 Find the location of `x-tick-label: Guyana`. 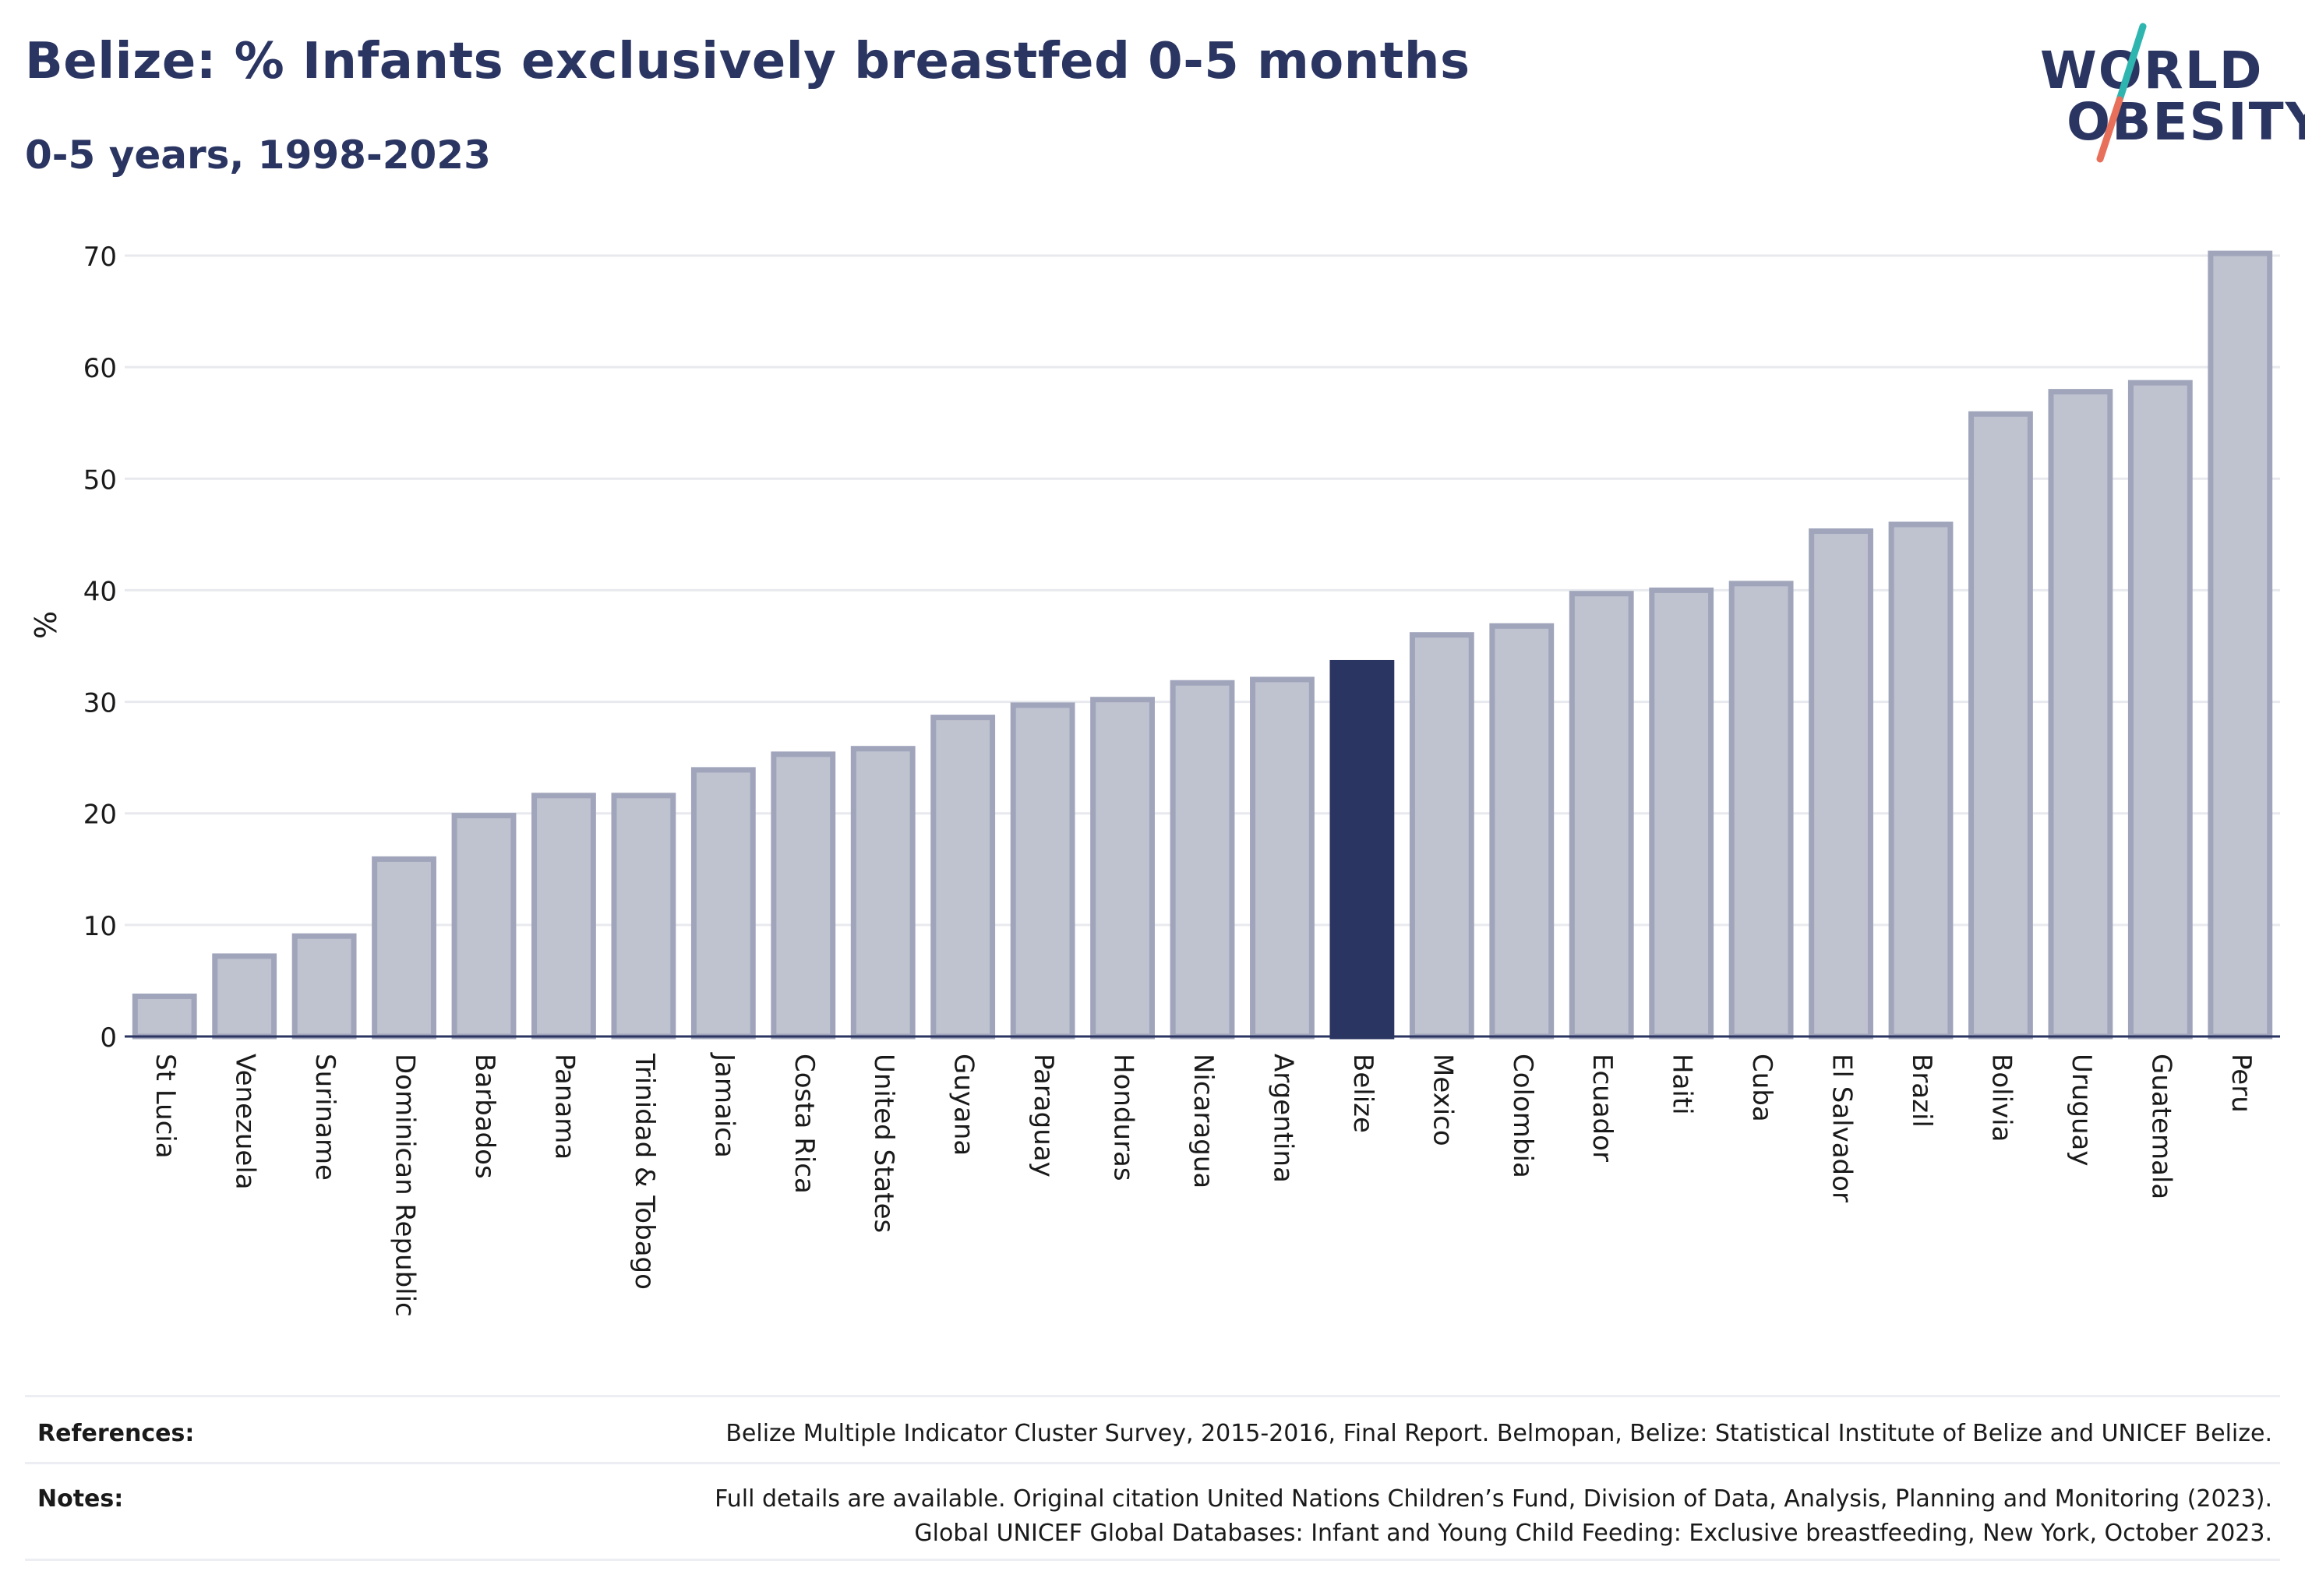

x-tick-label: Guyana is located at coordinates (964, 1105).